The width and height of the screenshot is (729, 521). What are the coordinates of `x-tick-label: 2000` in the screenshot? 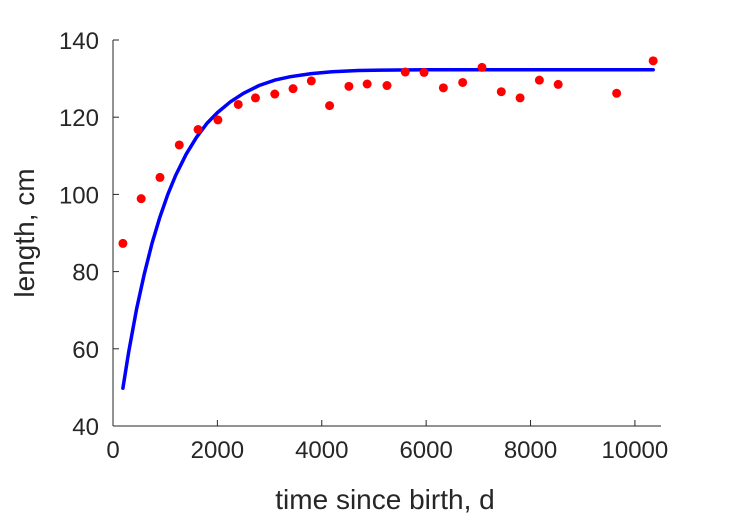 It's located at (217, 450).